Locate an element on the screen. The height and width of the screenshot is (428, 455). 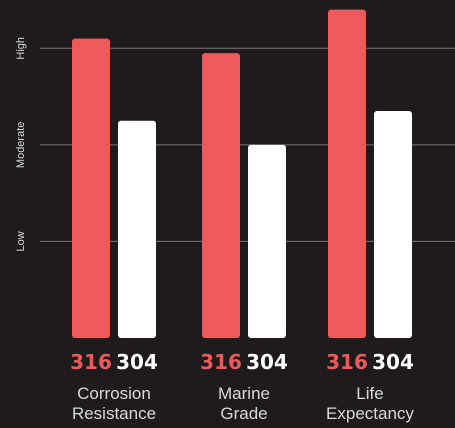
category-label: Life is located at coordinates (369, 393).